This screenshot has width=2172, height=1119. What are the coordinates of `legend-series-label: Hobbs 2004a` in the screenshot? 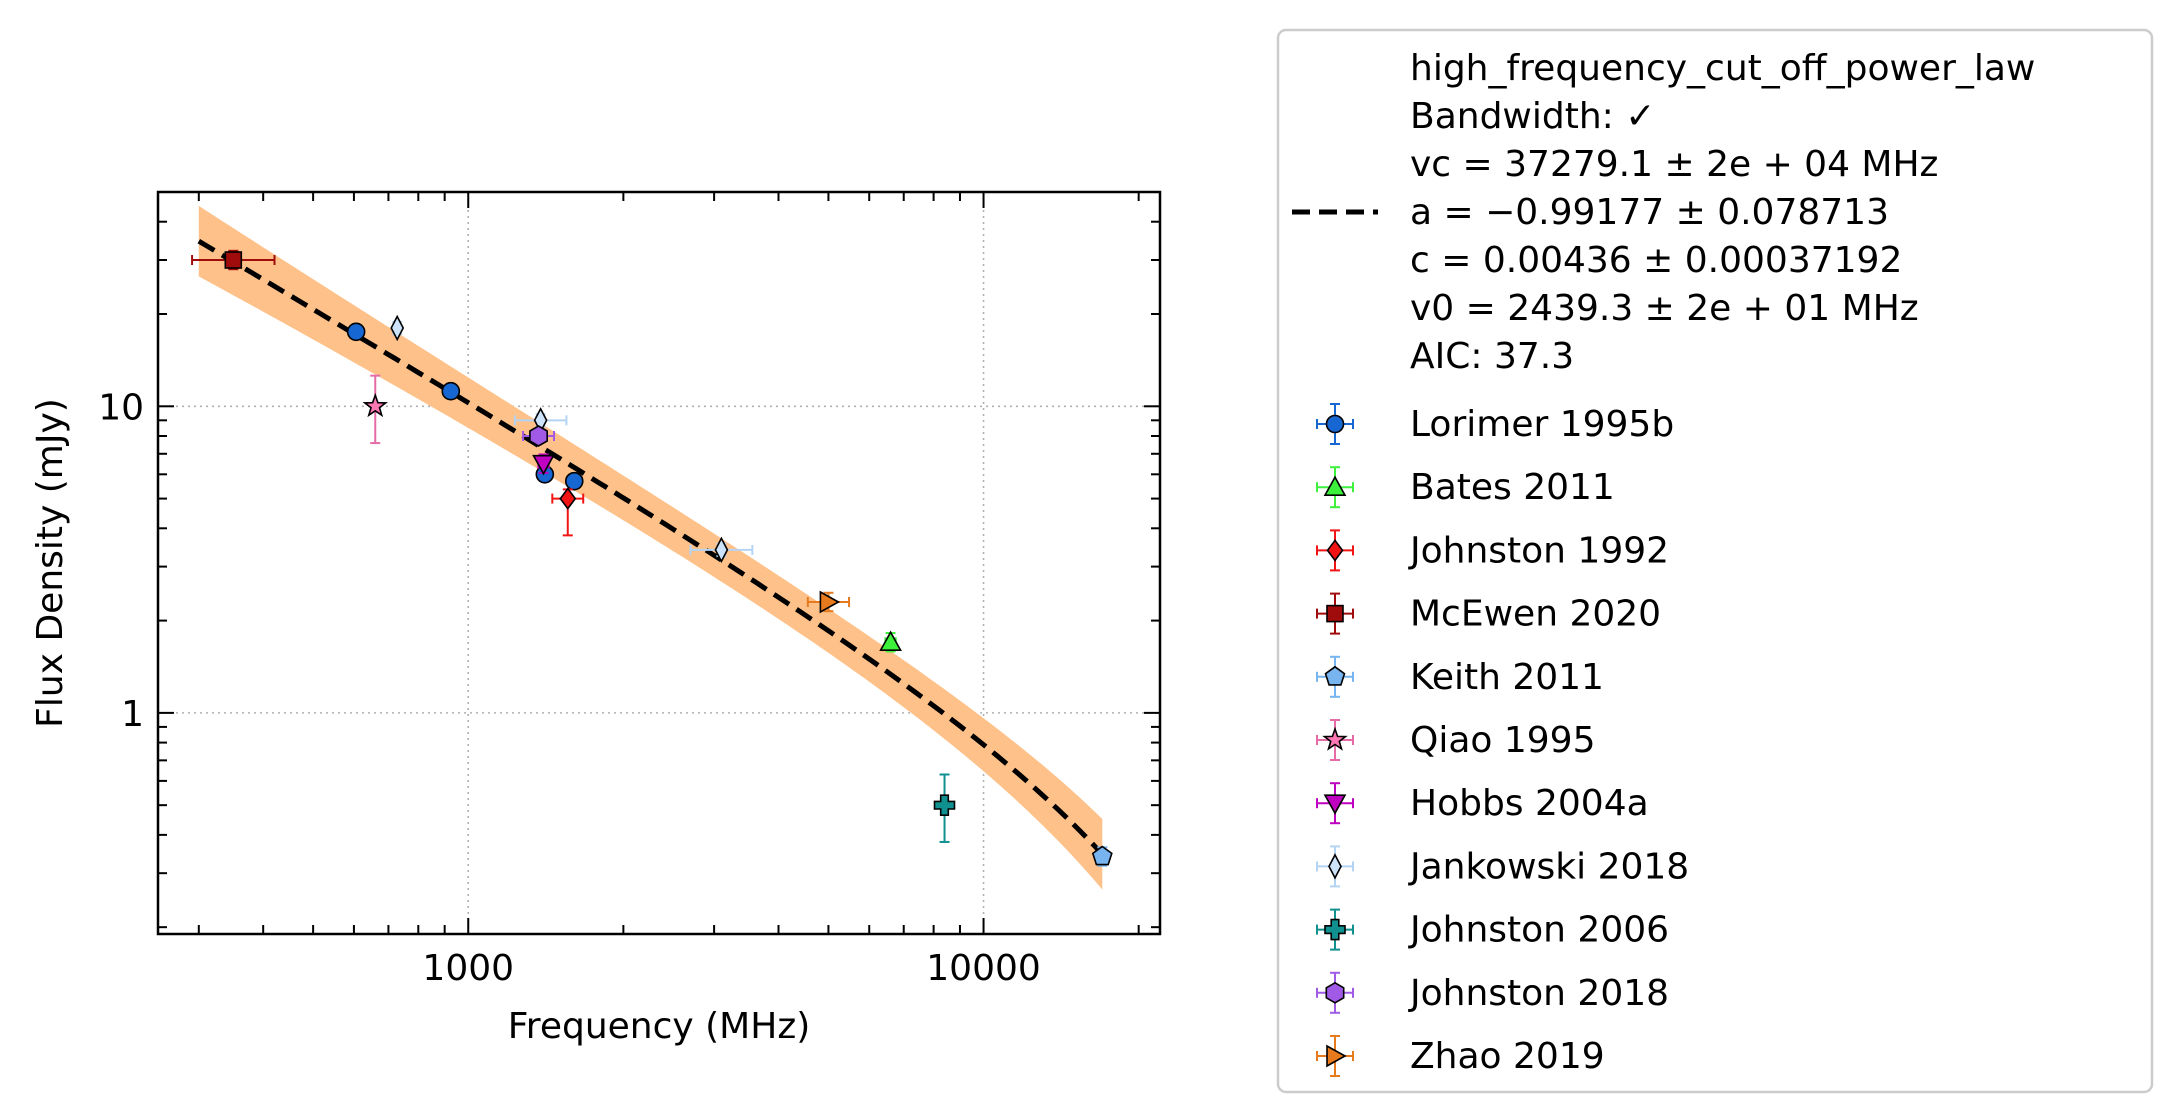 It's located at (1529, 803).